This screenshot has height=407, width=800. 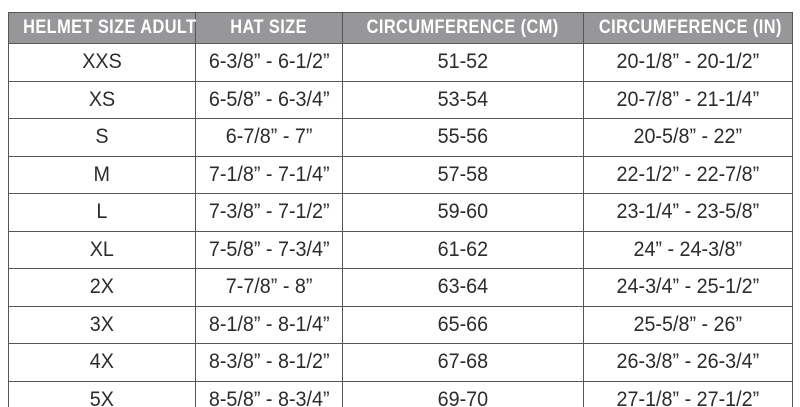 I want to click on cell-circumference-in: 20-5/8” - 22”, so click(x=688, y=137).